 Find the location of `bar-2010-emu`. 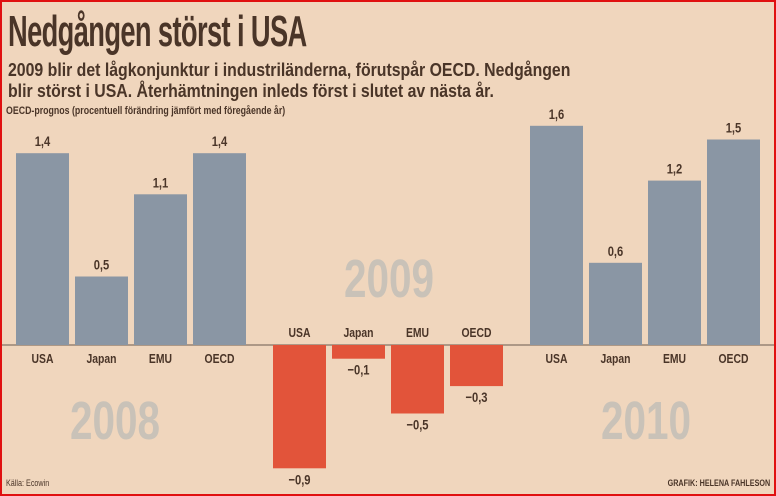

bar-2010-emu is located at coordinates (674, 262).